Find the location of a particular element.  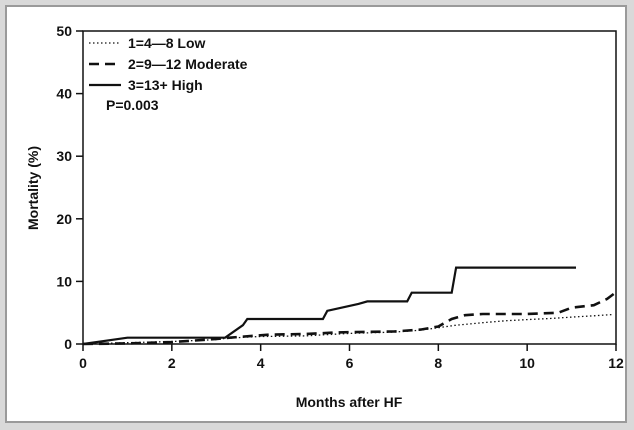

y-tick-label: 50 is located at coordinates (64, 31).